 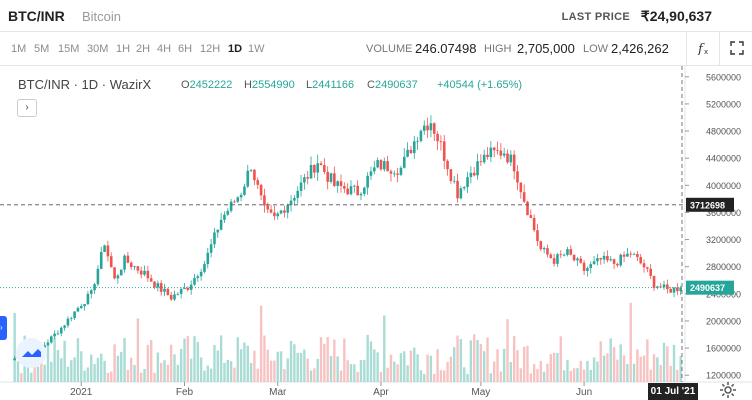 What do you see at coordinates (123, 49) in the screenshot?
I see `timeframe-1h: 1H` at bounding box center [123, 49].